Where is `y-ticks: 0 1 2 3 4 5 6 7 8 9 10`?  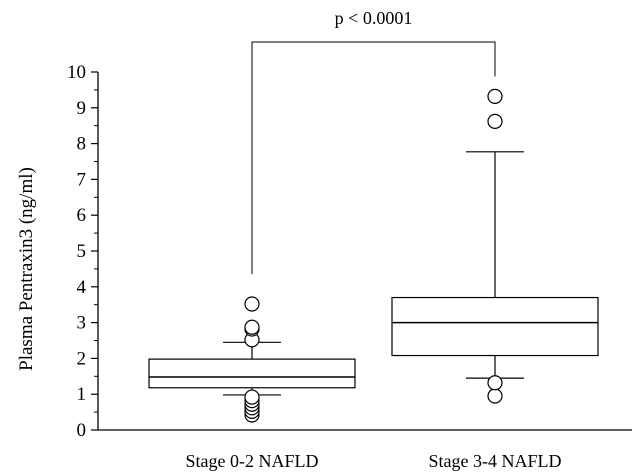 y-ticks: 0 1 2 3 4 5 6 7 8 9 10 is located at coordinates (82, 251).